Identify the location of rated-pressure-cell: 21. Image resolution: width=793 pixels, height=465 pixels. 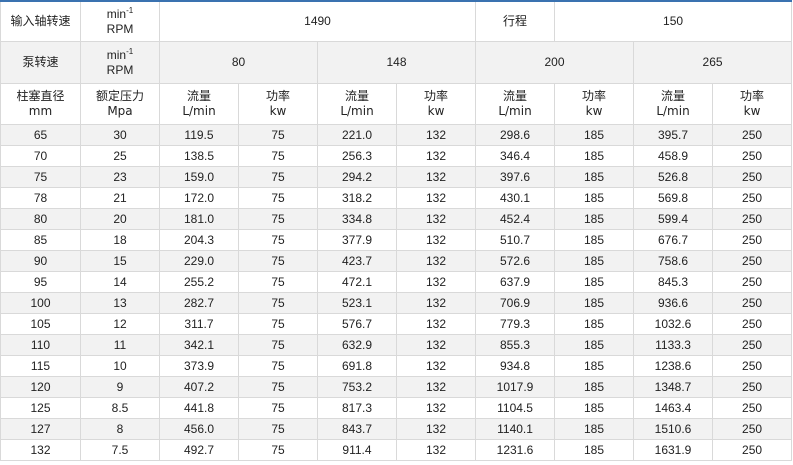
(120, 198).